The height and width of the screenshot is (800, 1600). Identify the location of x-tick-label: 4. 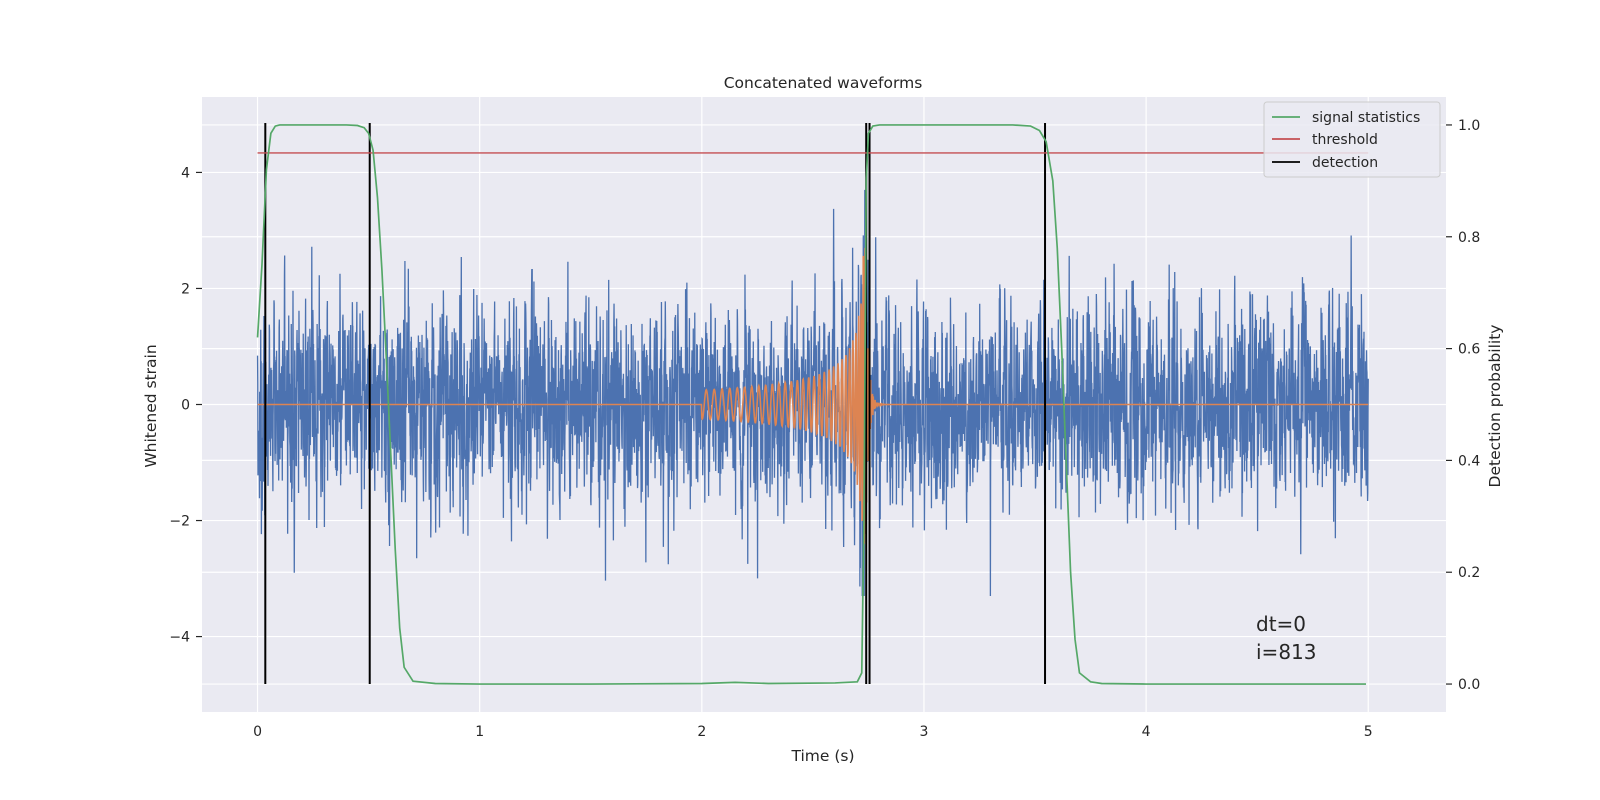
(1146, 732).